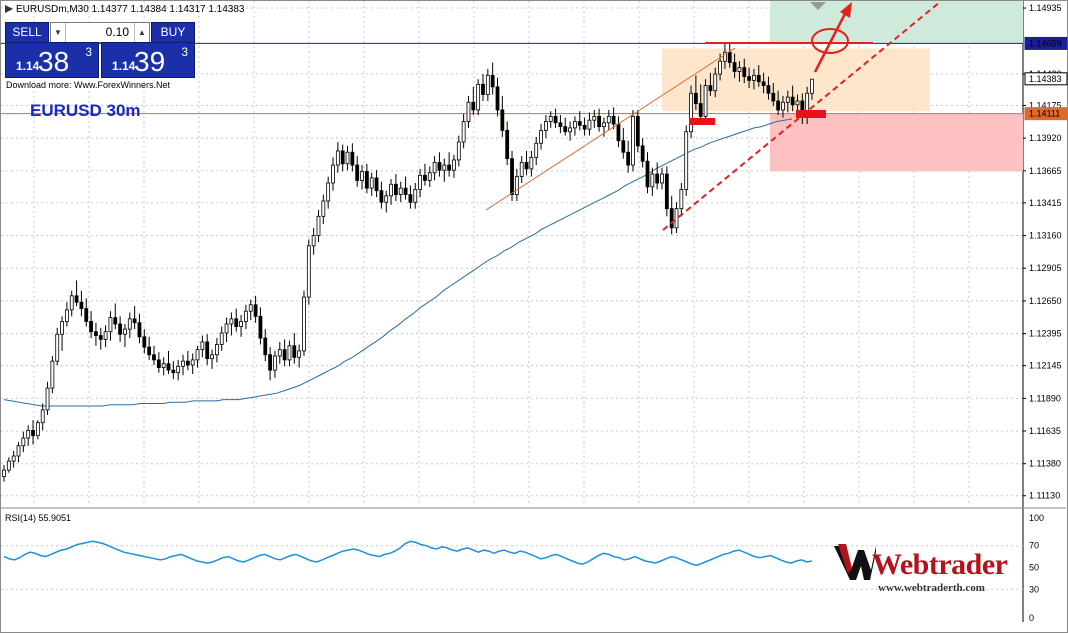 The width and height of the screenshot is (1068, 633). I want to click on sell-price-small: 1.14, so click(28, 66).